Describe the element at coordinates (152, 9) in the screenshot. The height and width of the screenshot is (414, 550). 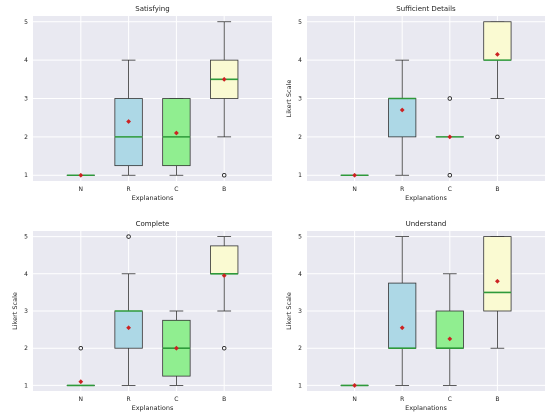
I see `subplot-title: Satisfying` at that location.